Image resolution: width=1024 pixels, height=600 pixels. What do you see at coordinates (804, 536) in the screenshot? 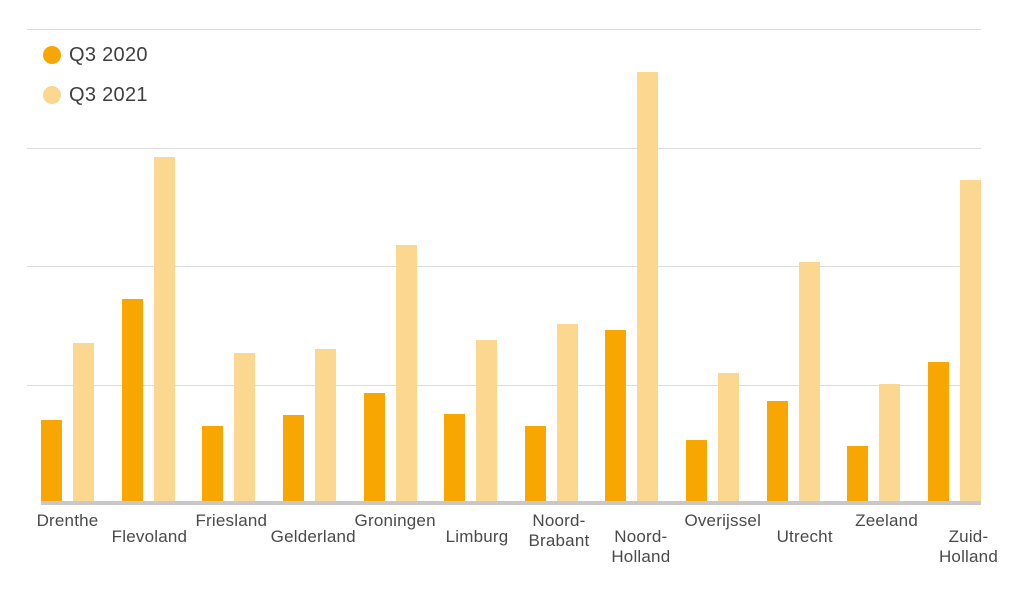
I see `x-label: Utrecht` at bounding box center [804, 536].